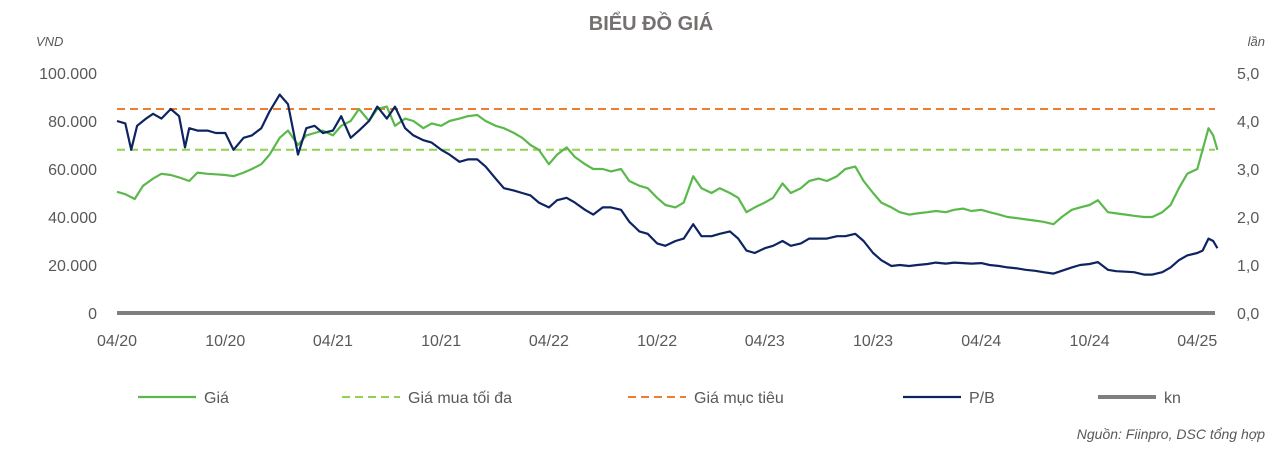  What do you see at coordinates (1248, 266) in the screenshot?
I see `y-right-tick-label: 1,0` at bounding box center [1248, 266].